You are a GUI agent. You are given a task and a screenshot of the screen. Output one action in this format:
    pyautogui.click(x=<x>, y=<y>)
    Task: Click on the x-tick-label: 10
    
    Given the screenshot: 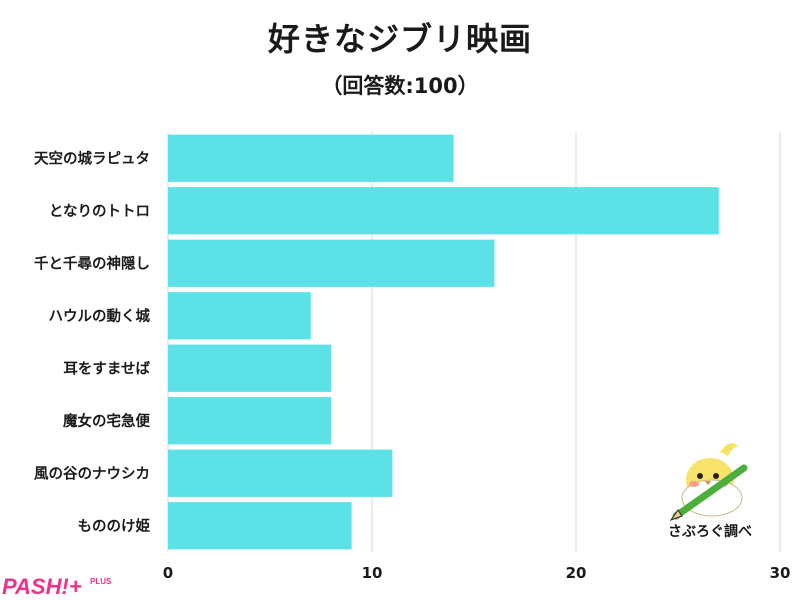 What is the action you would take?
    pyautogui.click(x=372, y=573)
    